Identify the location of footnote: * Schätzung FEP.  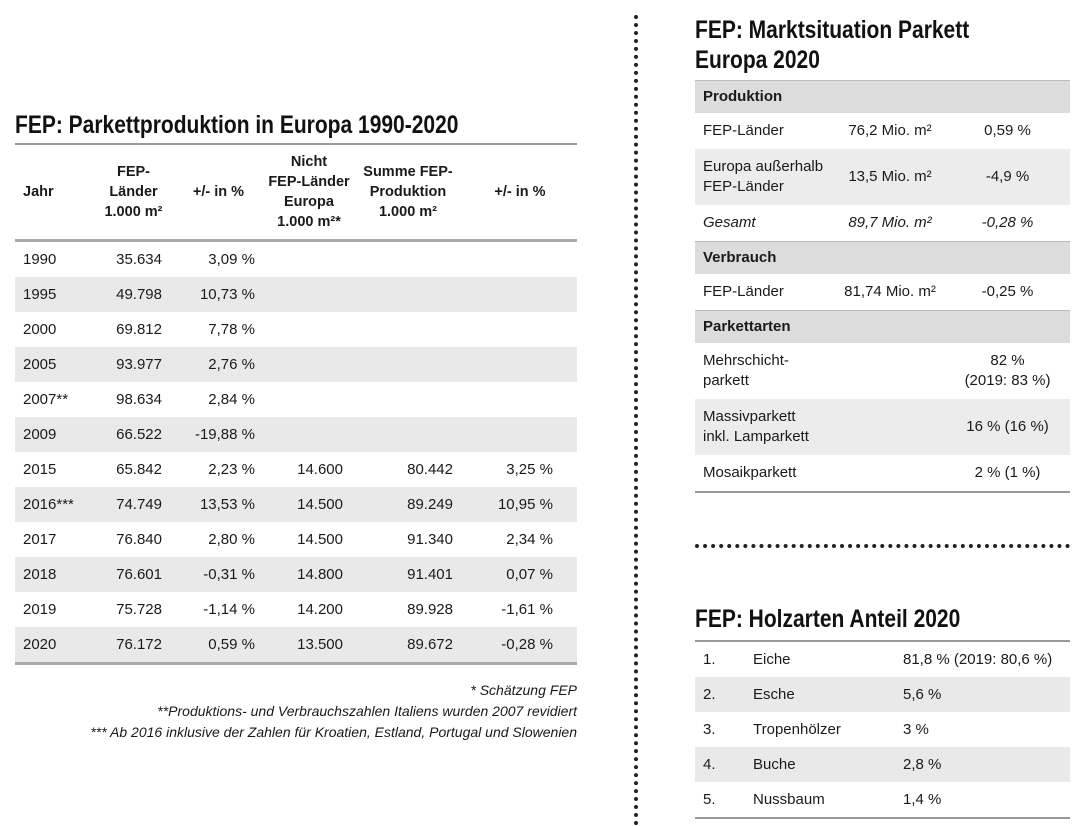
(523, 690).